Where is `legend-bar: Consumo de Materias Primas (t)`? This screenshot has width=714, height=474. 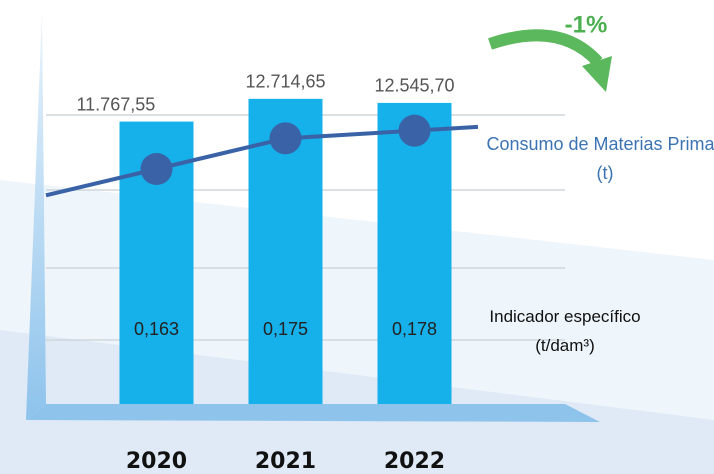
legend-bar: Consumo de Materias Primas (t) is located at coordinates (600, 158).